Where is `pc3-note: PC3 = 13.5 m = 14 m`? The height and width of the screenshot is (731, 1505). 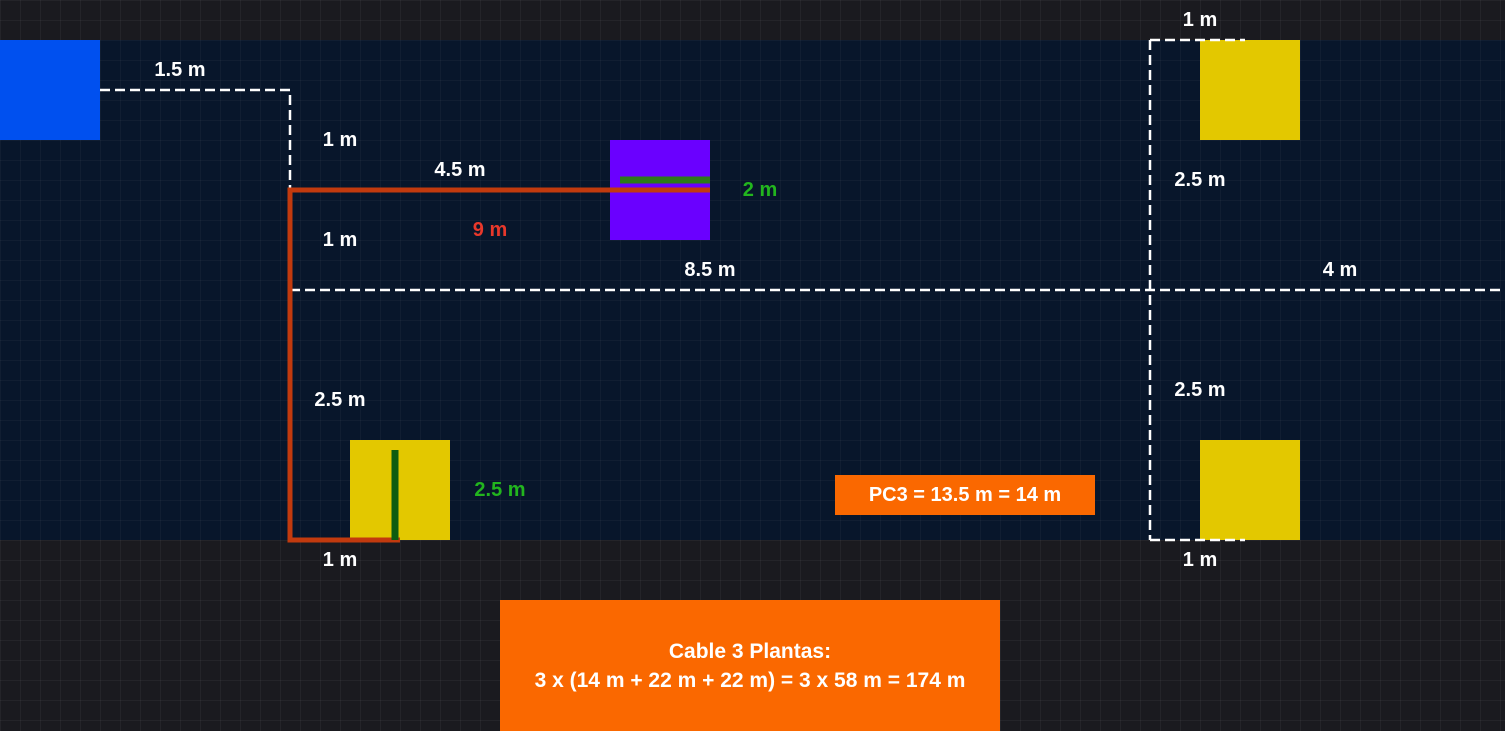 pc3-note: PC3 = 13.5 m = 14 m is located at coordinates (965, 495).